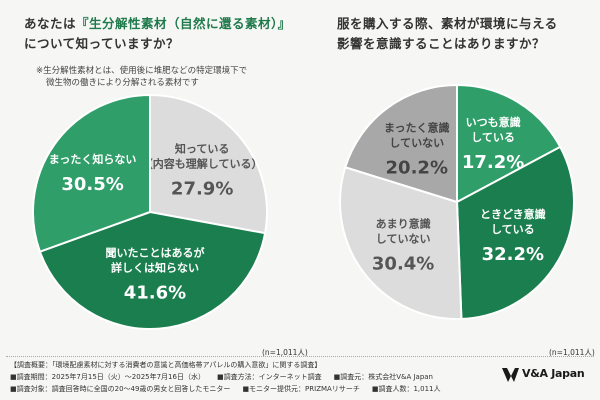  I want to click on note-line-1: ※生分解性素材とは、使用後に堆肥などの特定環境下で, so click(142, 71).